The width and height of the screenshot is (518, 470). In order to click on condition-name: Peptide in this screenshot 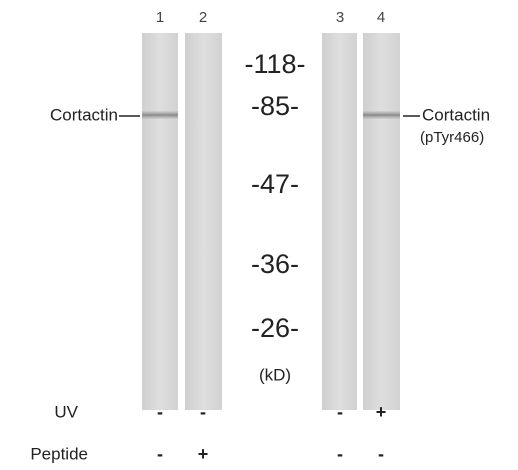, I will do `click(59, 453)`.